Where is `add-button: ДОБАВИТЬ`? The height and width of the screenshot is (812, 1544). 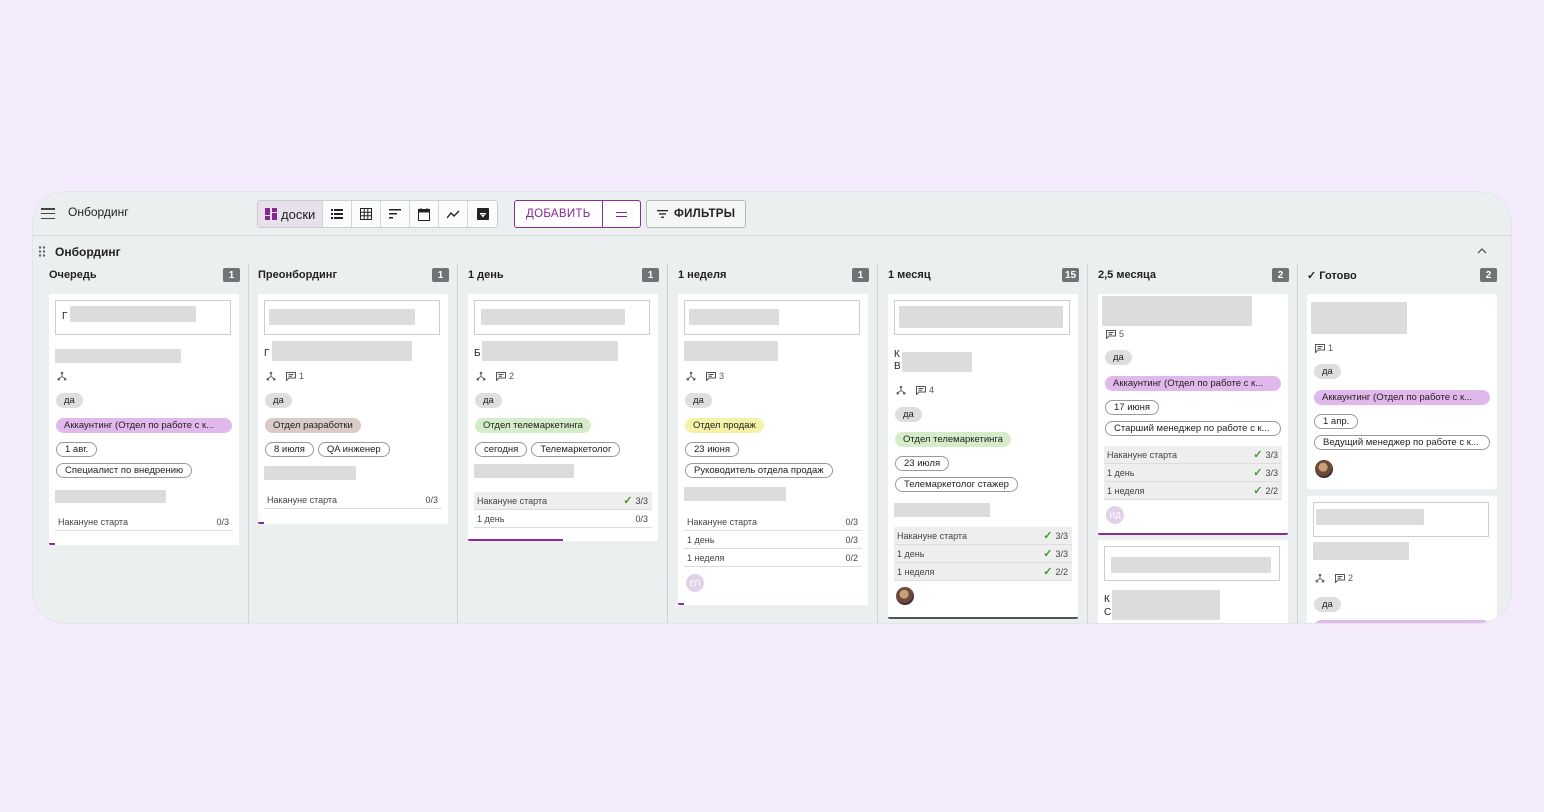
add-button: ДОБАВИТЬ is located at coordinates (558, 214).